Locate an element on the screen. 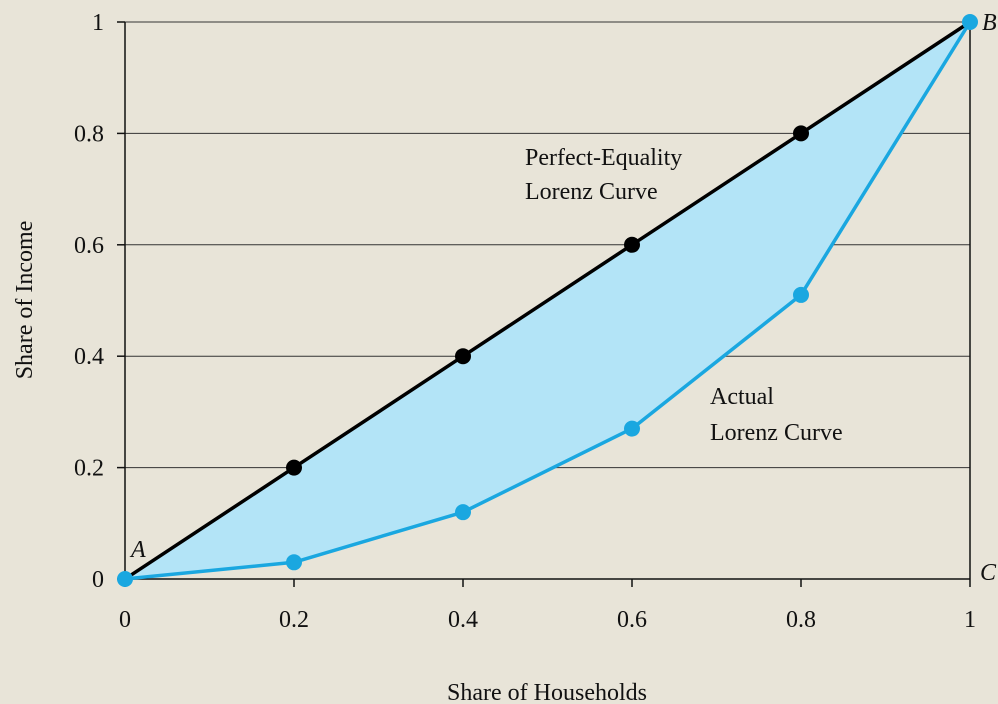 The width and height of the screenshot is (998, 704). x-tick-label-5: 1 is located at coordinates (970, 620).